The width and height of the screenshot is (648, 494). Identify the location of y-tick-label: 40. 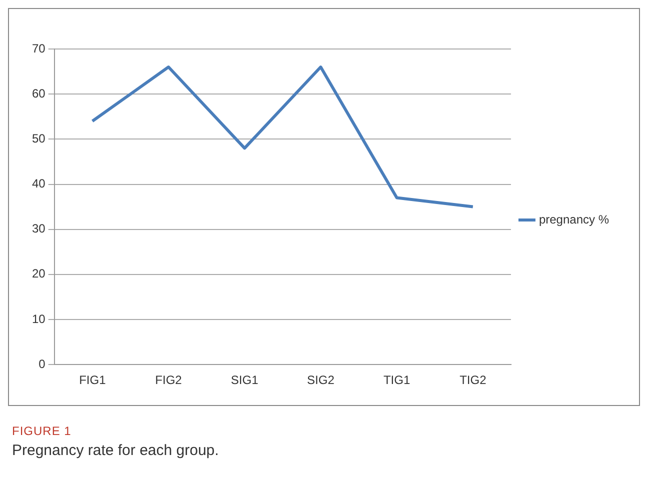
(39, 183).